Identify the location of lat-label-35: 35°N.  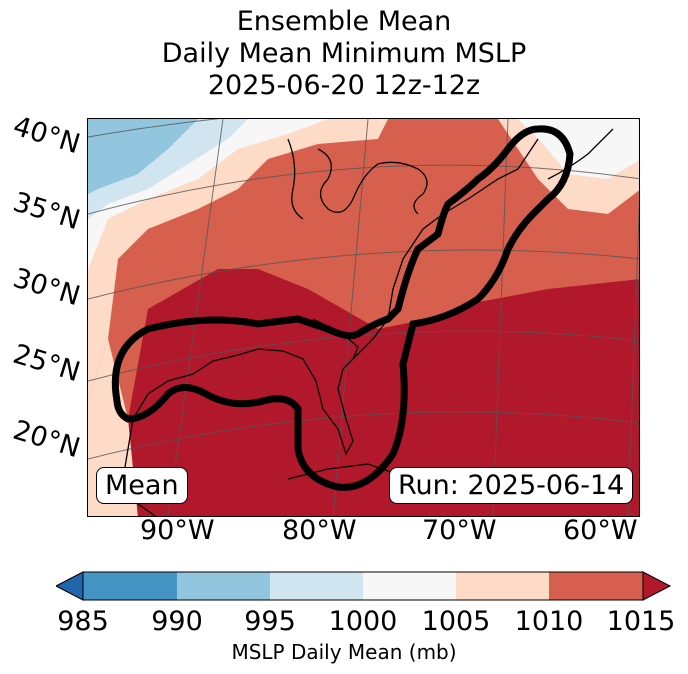
(46, 211).